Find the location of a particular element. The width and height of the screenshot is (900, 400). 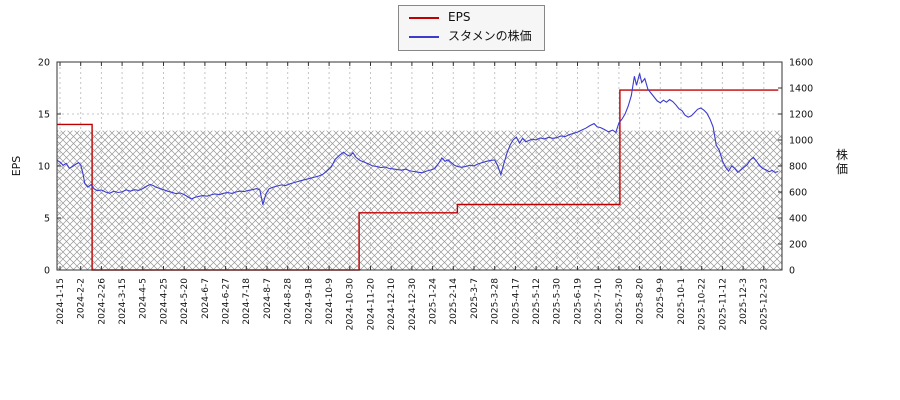

svg-text: 2024-1-15 is located at coordinates (61, 301).